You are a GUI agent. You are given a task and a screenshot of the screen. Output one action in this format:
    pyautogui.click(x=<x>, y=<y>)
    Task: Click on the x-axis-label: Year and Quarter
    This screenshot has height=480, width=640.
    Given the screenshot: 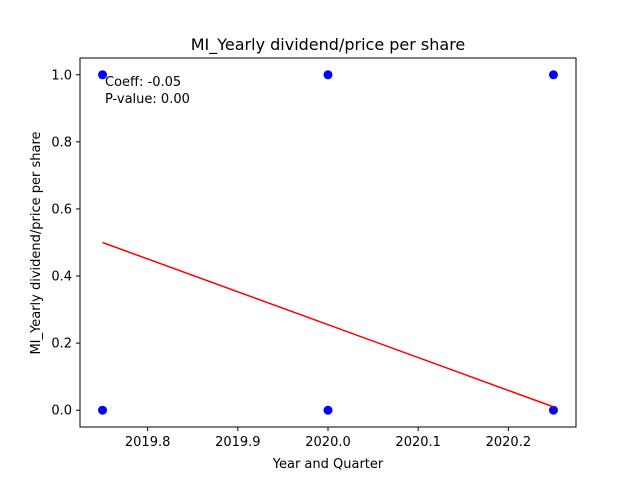 What is the action you would take?
    pyautogui.click(x=328, y=464)
    